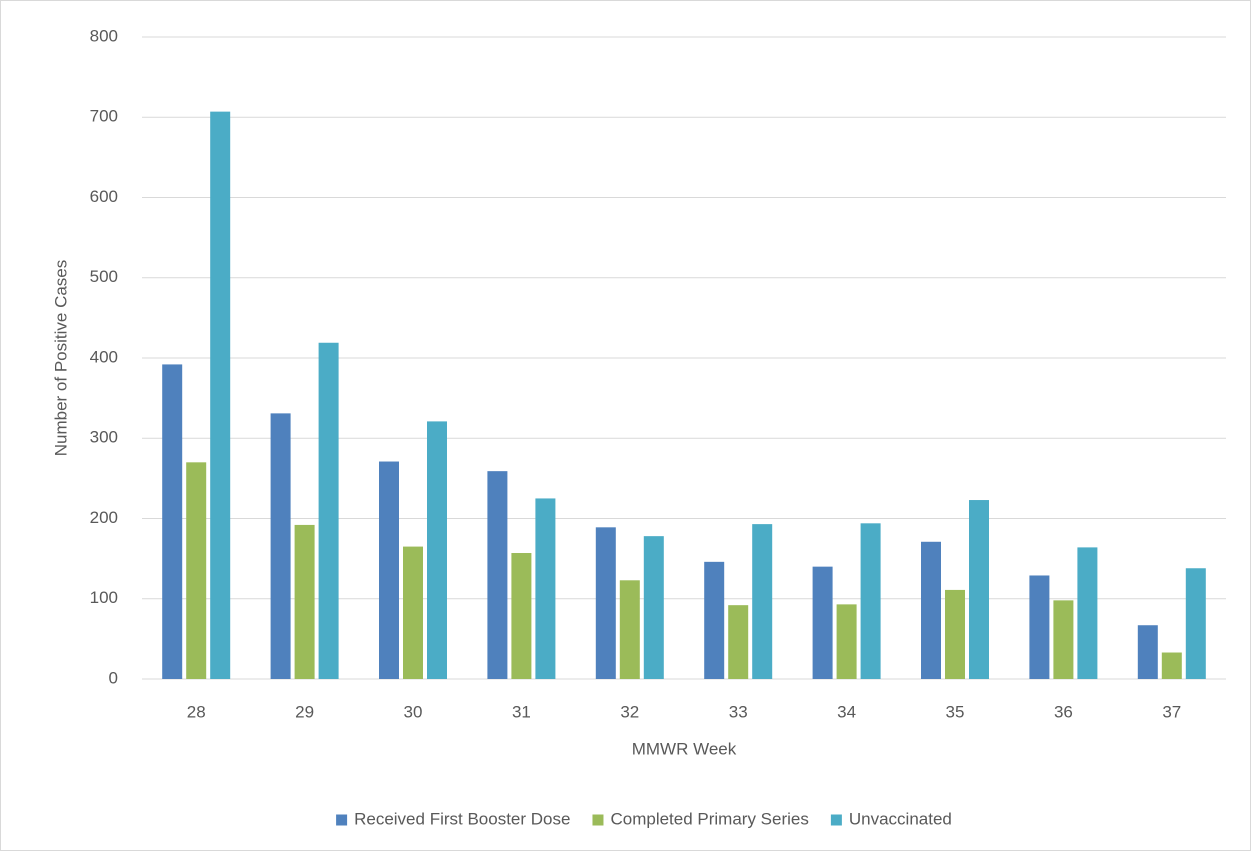 The height and width of the screenshot is (857, 1252). What do you see at coordinates (709, 818) in the screenshot?
I see `legend-label: Completed Primary Series` at bounding box center [709, 818].